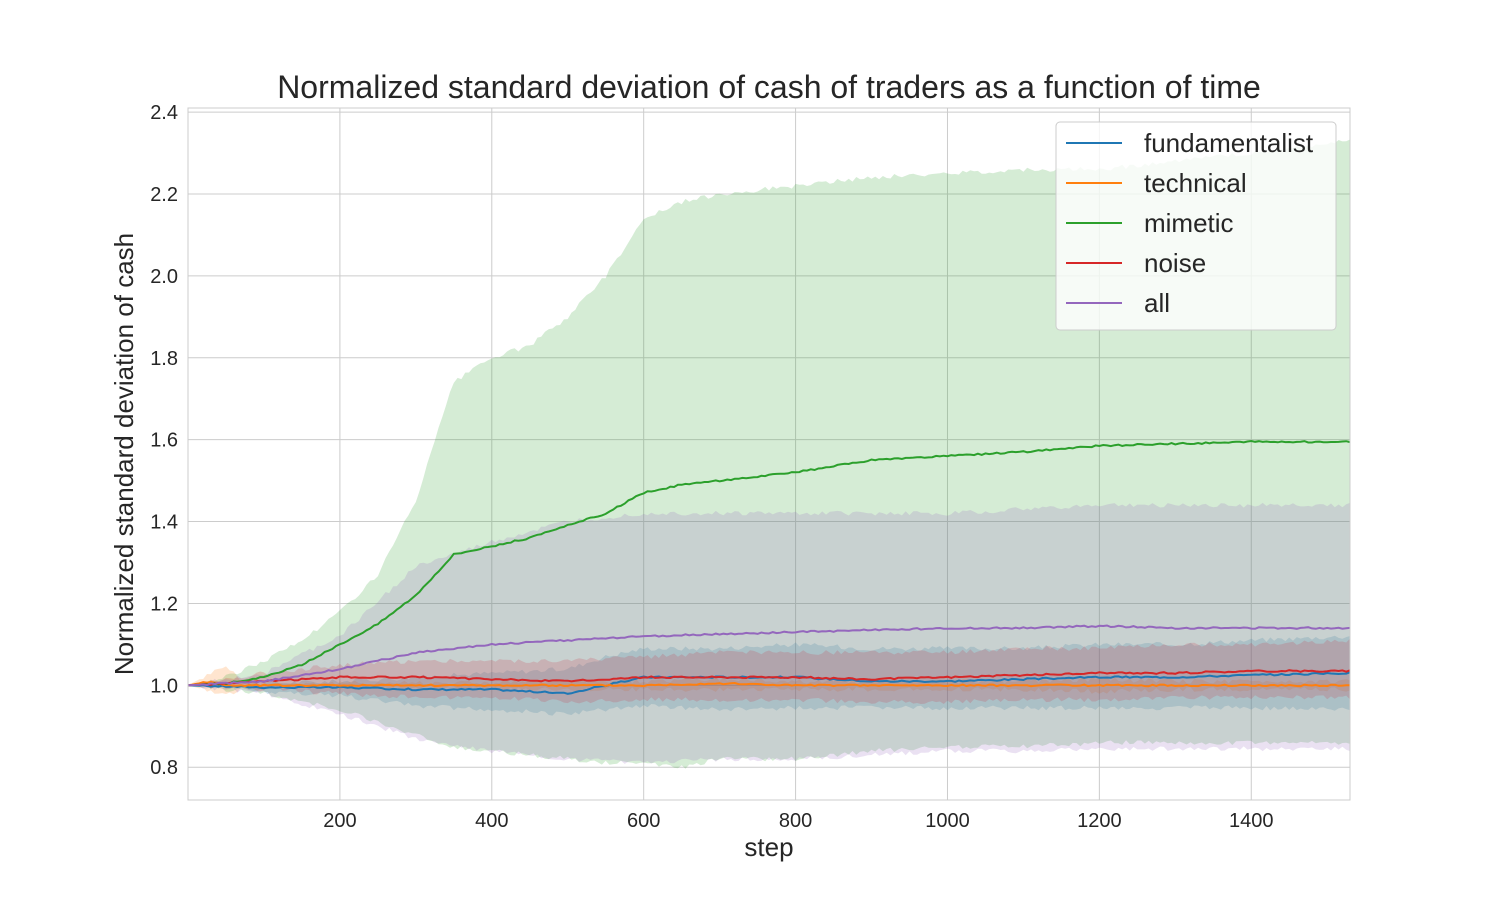  What do you see at coordinates (1229, 143) in the screenshot?
I see `legend-label-fundamentalist: fundamentalist` at bounding box center [1229, 143].